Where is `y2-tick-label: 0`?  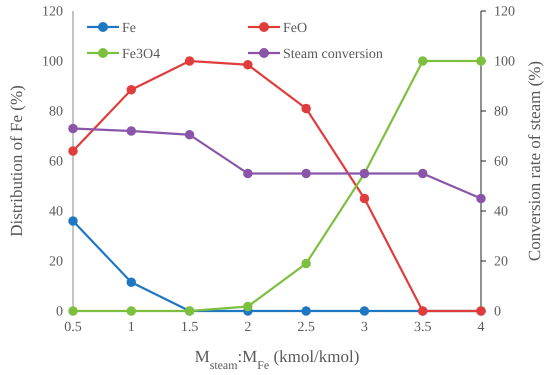
y2-tick-label: 0 is located at coordinates (497, 312).